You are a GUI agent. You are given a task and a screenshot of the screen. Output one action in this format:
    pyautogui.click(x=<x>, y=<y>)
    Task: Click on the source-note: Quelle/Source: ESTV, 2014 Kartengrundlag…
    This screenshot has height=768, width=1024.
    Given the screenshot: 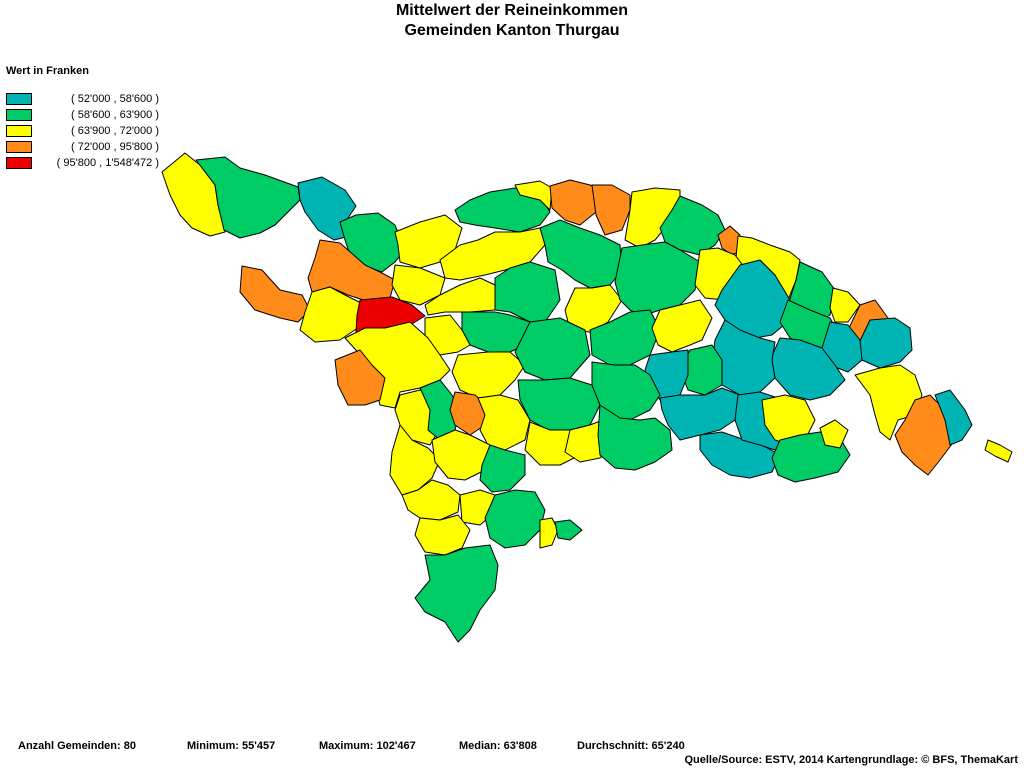 What is the action you would take?
    pyautogui.click(x=851, y=760)
    